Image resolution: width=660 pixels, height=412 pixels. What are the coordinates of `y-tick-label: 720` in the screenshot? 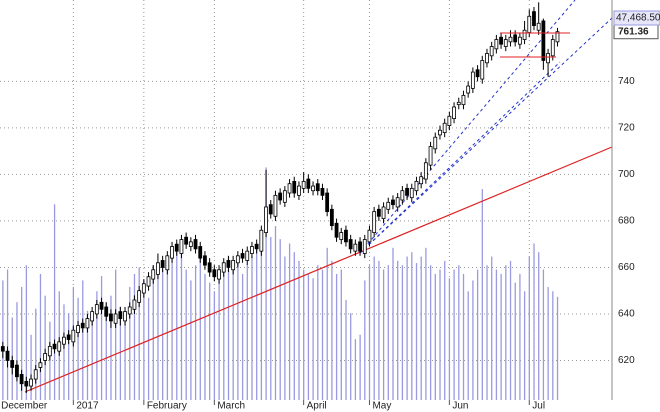 It's located at (626, 128).